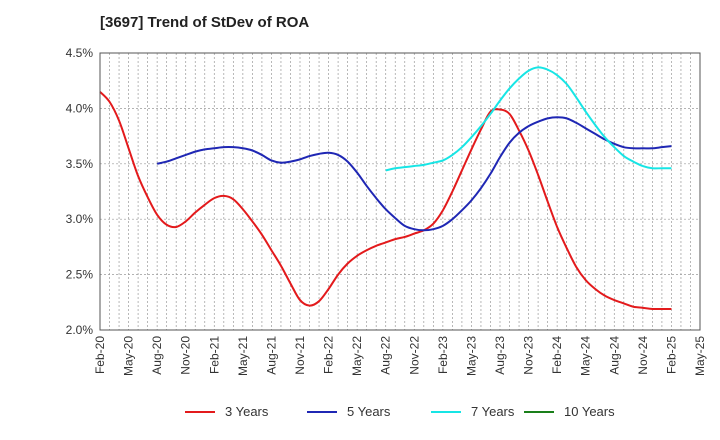 The width and height of the screenshot is (720, 440). I want to click on x-tick-label: Feb-23, so click(443, 355).